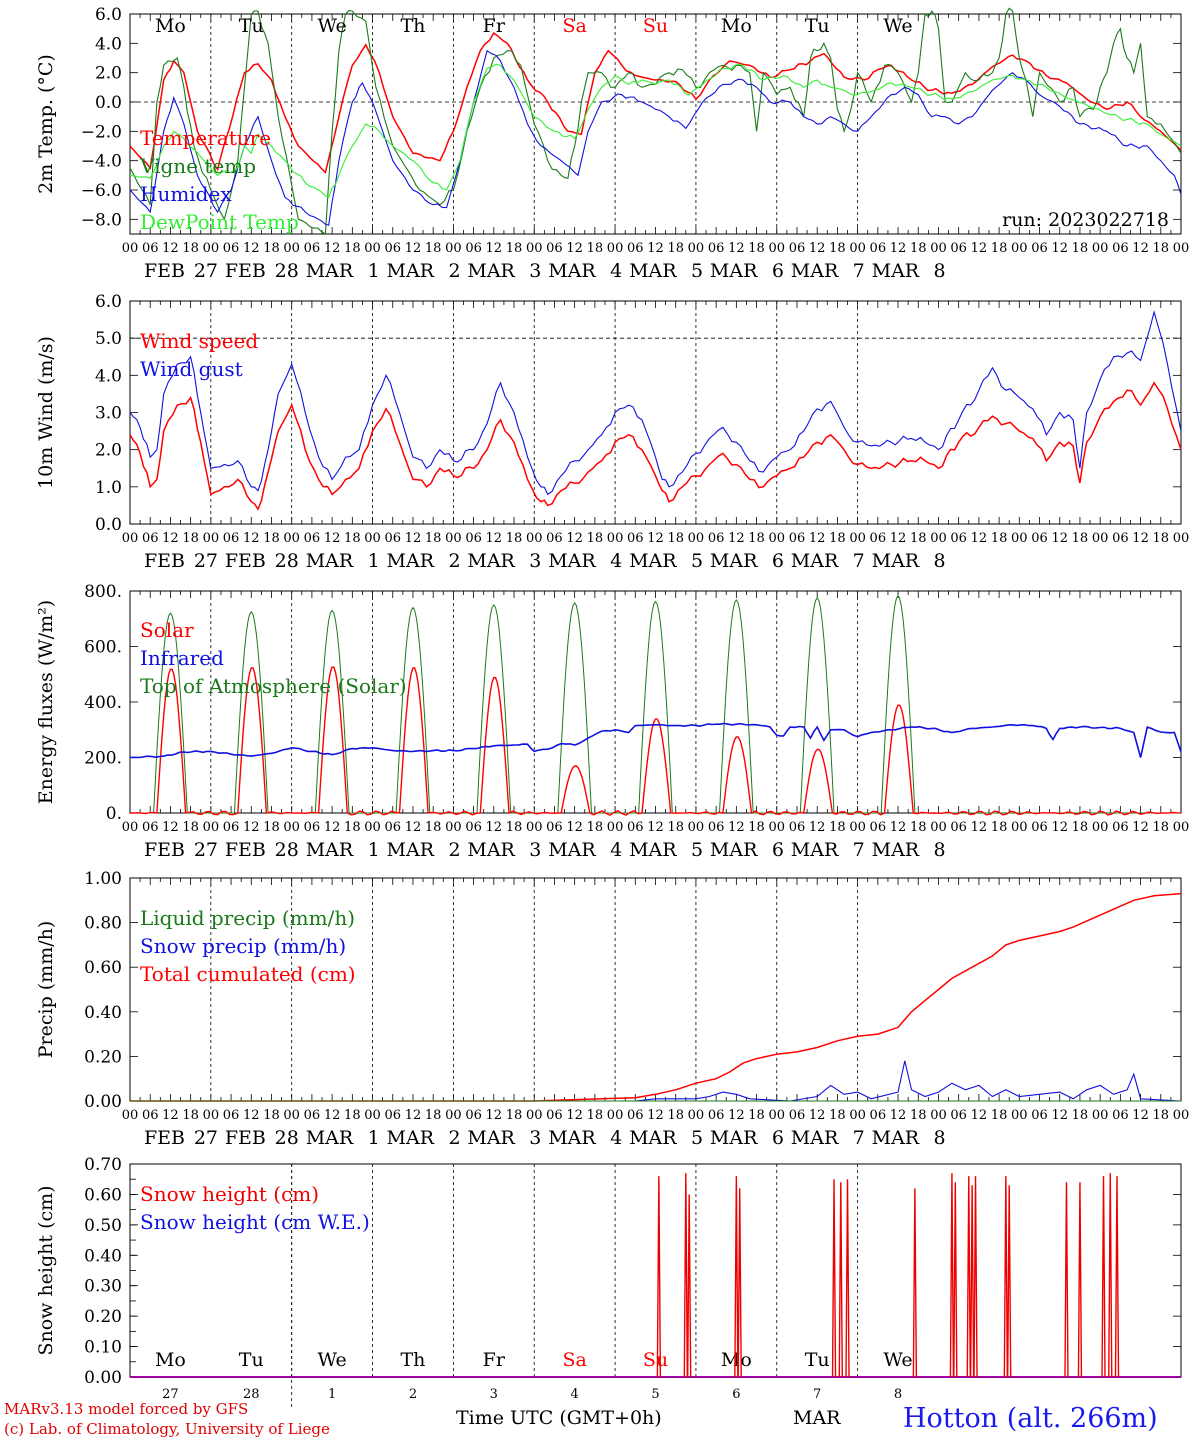  What do you see at coordinates (940, 271) in the screenshot?
I see `date-label-day: 8` at bounding box center [940, 271].